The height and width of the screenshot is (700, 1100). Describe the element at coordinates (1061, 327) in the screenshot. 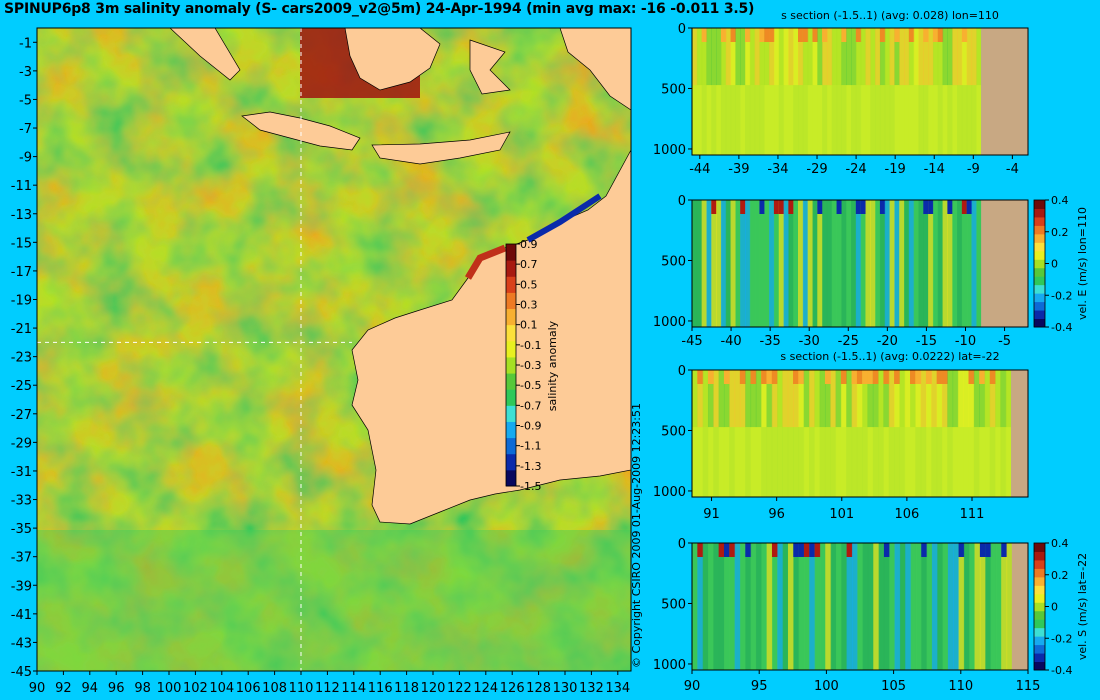

I see `section-colorbar-tick-label: -0.4` at that location.